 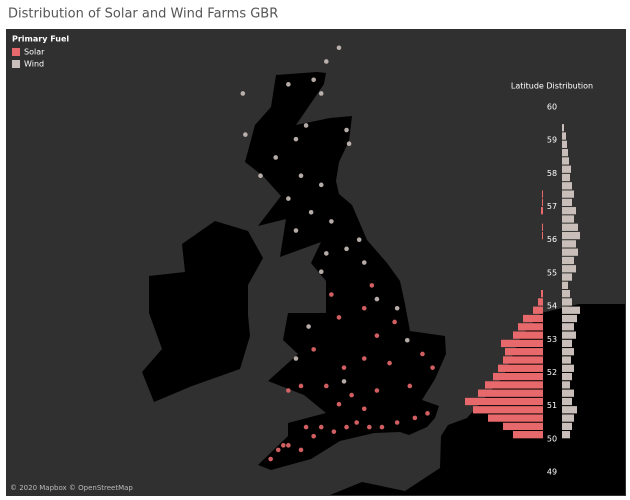 What do you see at coordinates (40, 39) in the screenshot?
I see `legend-title: Primary Fuel` at bounding box center [40, 39].